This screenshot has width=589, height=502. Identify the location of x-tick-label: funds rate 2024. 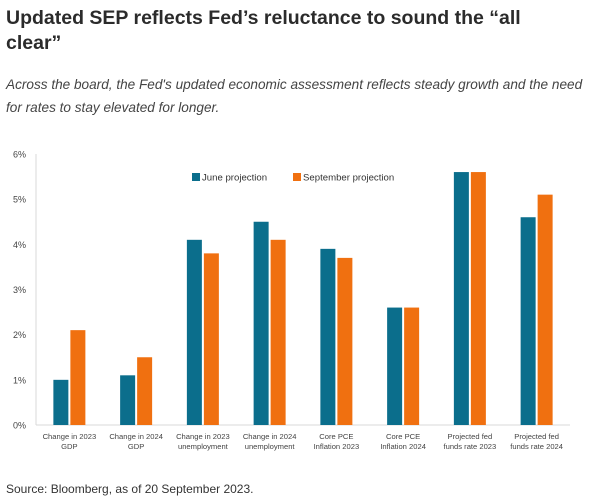
(536, 446).